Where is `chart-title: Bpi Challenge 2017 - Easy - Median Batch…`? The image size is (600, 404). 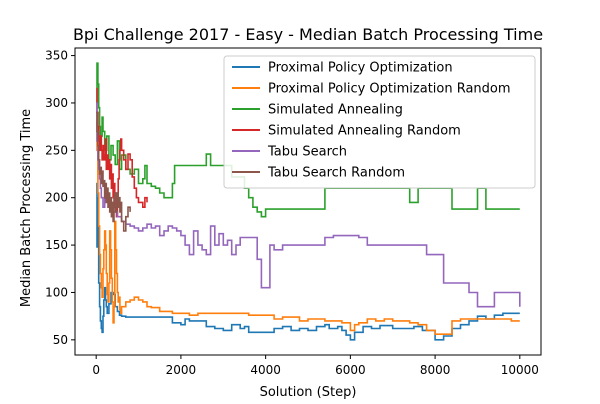
chart-title: Bpi Challenge 2017 - Easy - Median Batch… is located at coordinates (308, 34).